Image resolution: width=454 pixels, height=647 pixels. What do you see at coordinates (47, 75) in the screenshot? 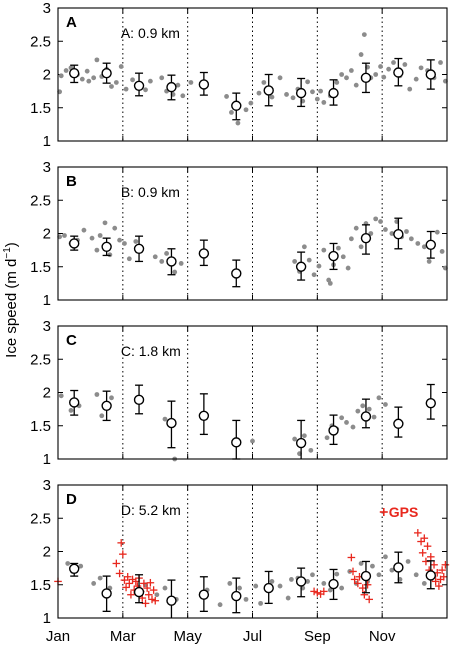
I see `y-tick-label: 2` at bounding box center [47, 75].